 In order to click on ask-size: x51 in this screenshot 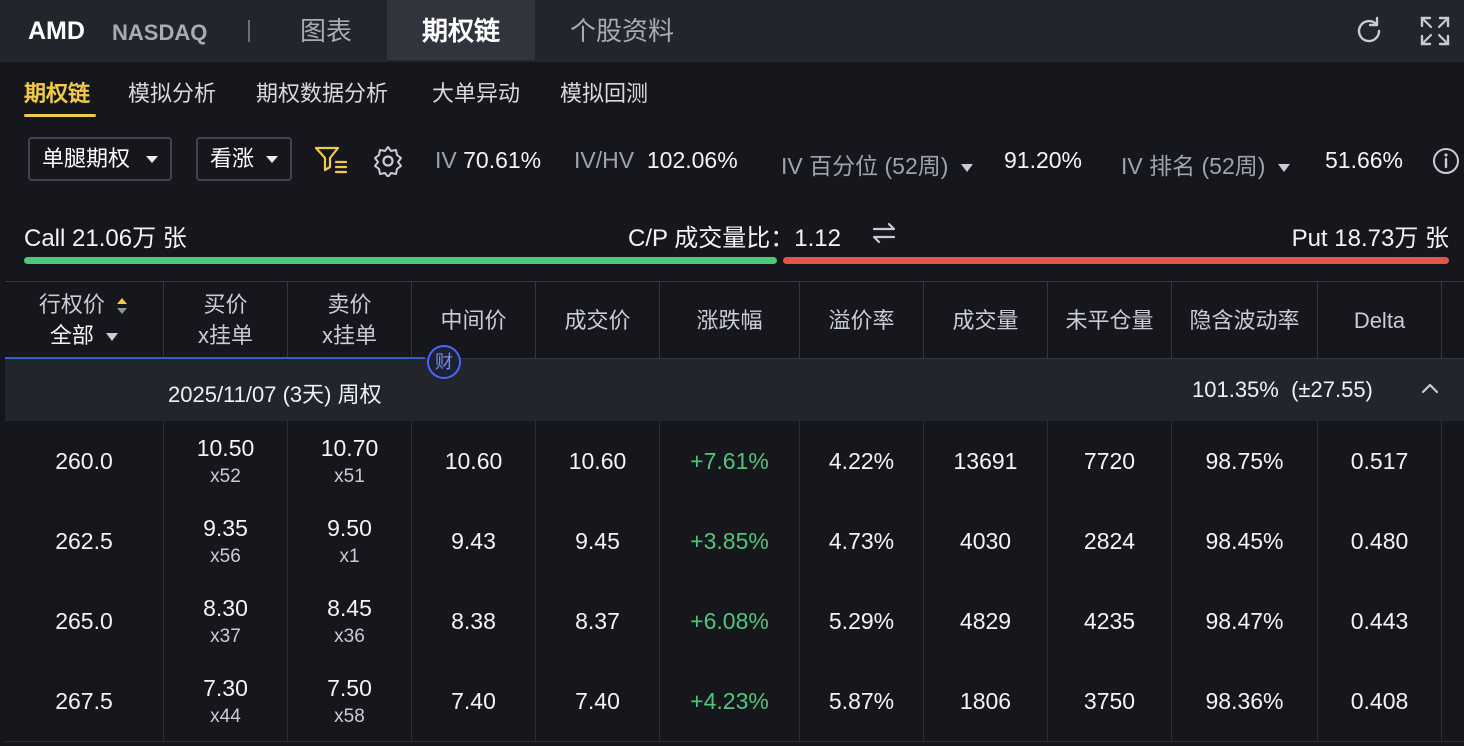, I will do `click(349, 476)`.